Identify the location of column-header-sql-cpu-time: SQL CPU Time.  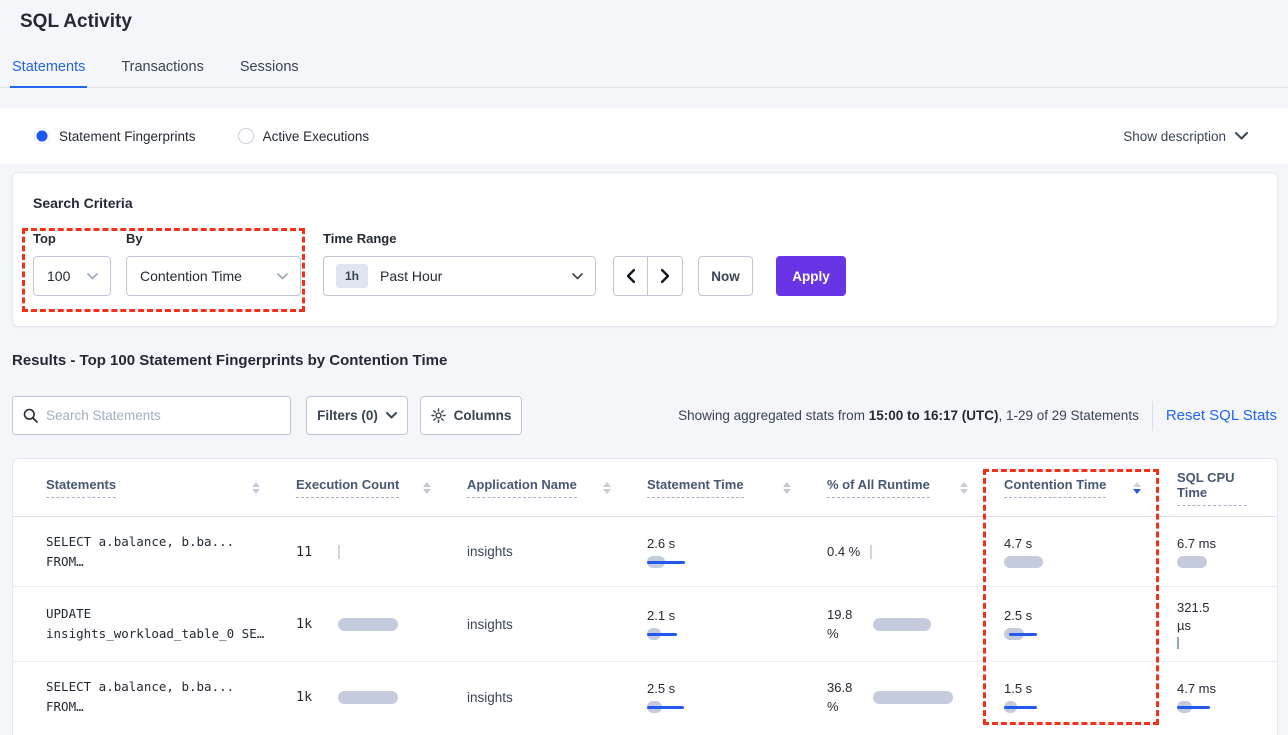
(1227, 488).